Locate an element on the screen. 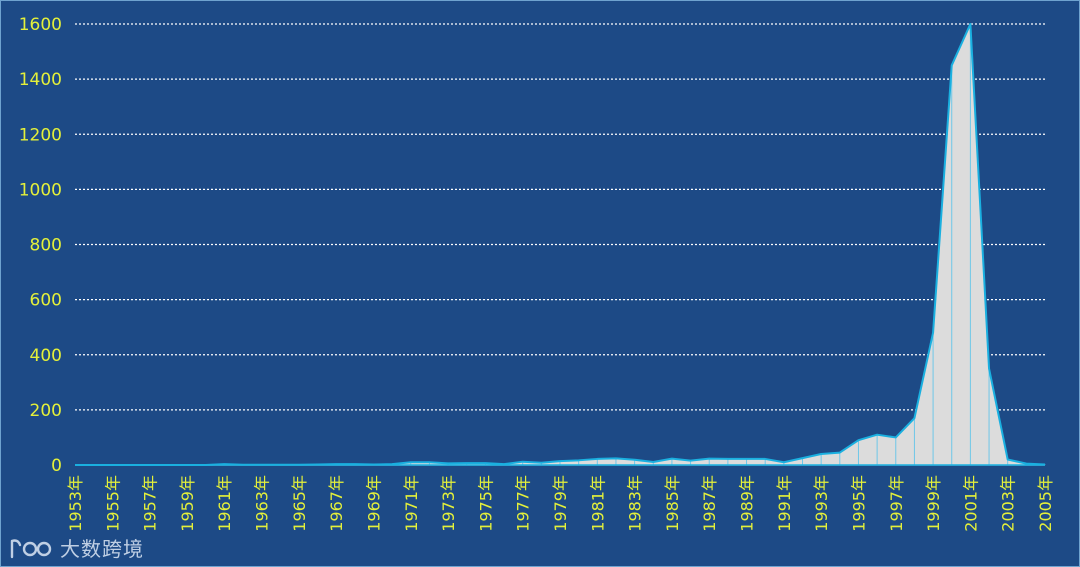 This screenshot has height=567, width=1080. y-axis-tick-labels: 0 200 400 600 800 1000 1200 1400 1600 is located at coordinates (40, 245).